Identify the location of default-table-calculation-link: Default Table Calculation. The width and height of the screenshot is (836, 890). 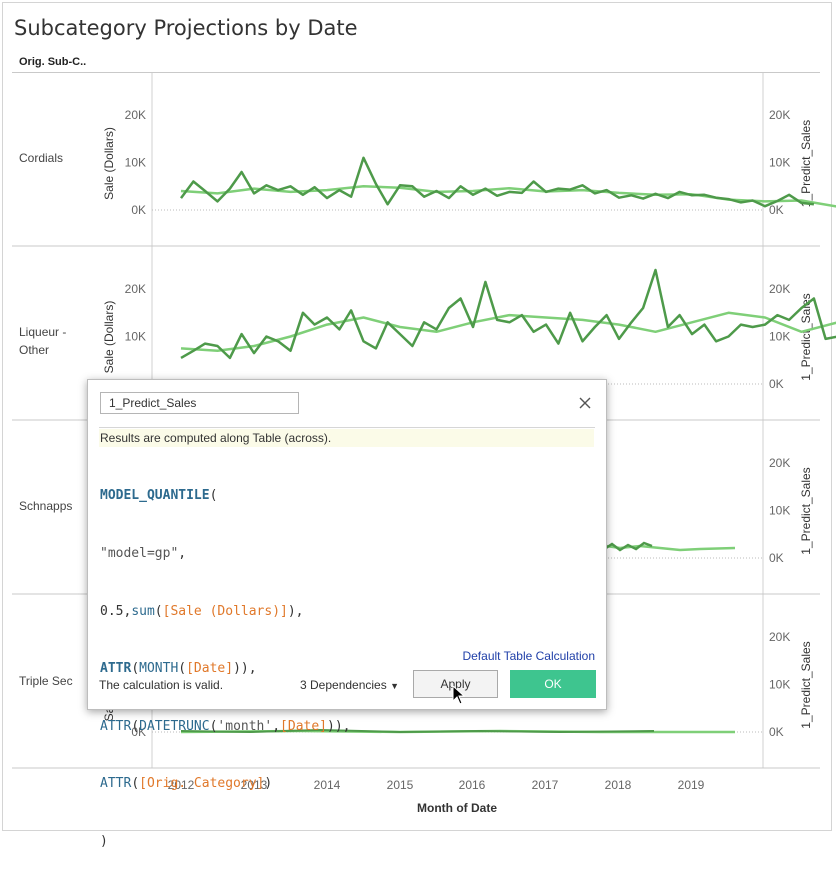
(528, 656).